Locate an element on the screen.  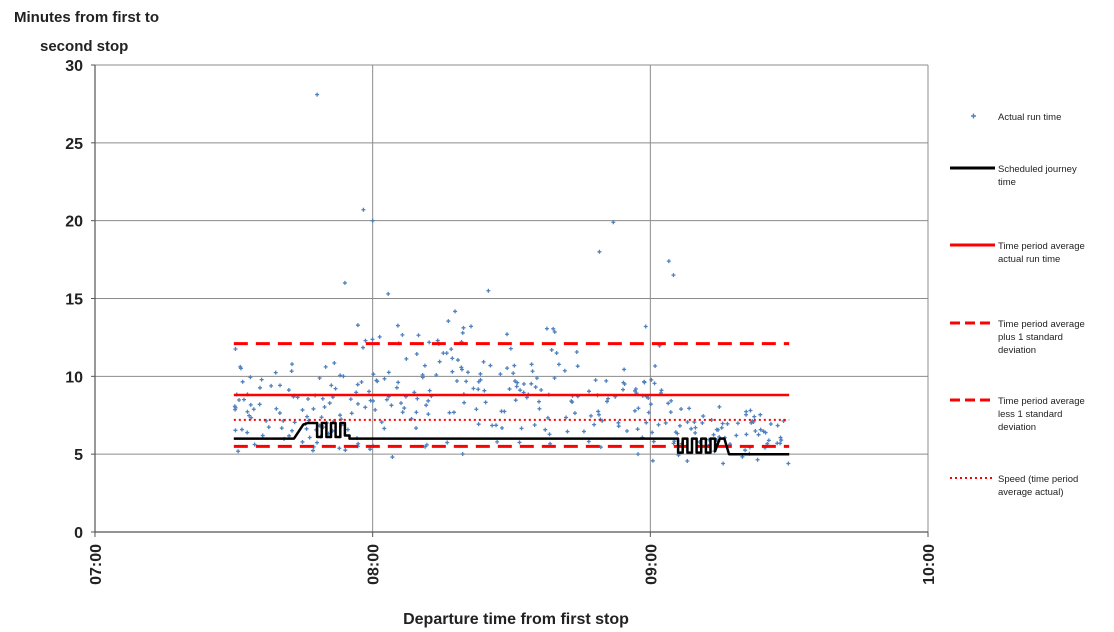
legend-label-avg: actual run time is located at coordinates (1029, 259).